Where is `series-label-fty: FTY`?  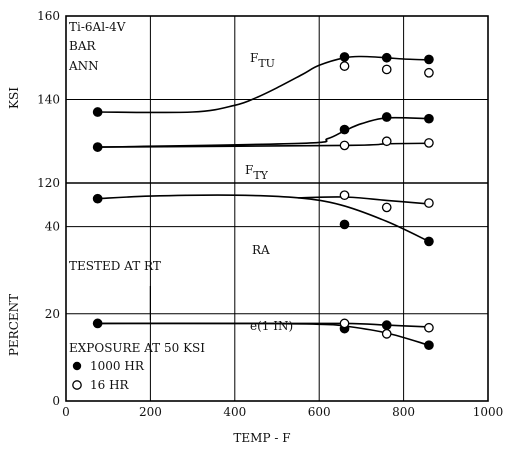
series-label-fty: FTY is located at coordinates (257, 172).